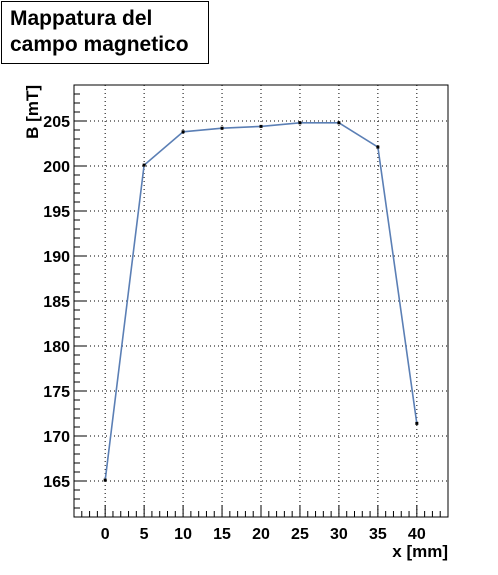 The image size is (498, 575). Describe the element at coordinates (56, 257) in the screenshot. I see `y-tick-label: 190` at that location.